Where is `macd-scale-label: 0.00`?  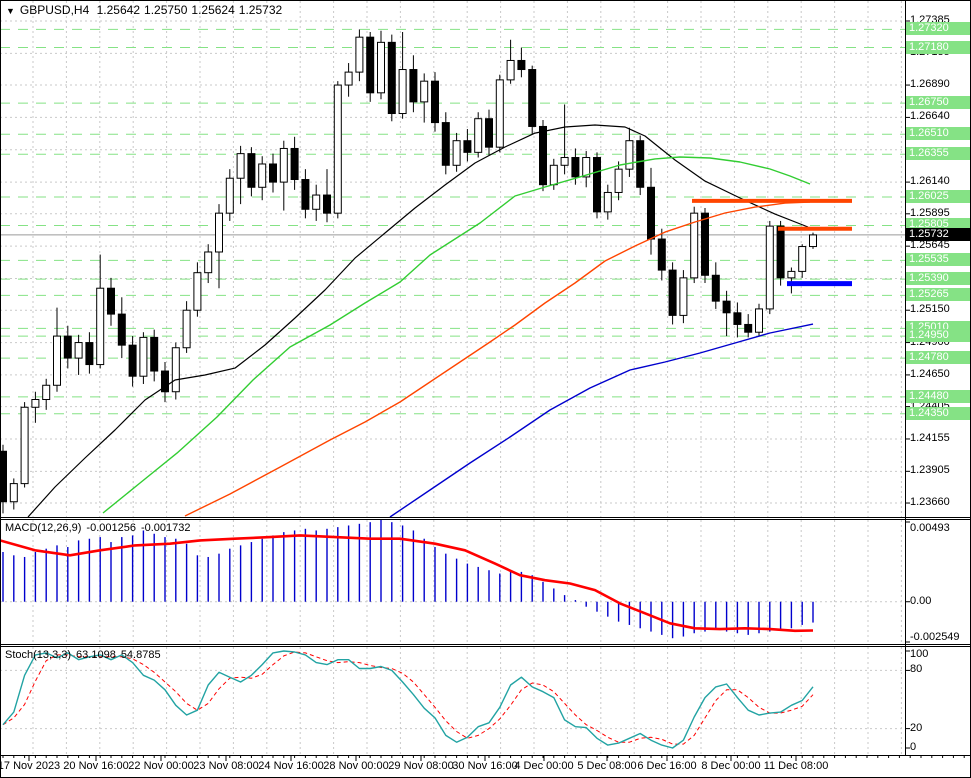
macd-scale-label: 0.00 is located at coordinates (921, 601).